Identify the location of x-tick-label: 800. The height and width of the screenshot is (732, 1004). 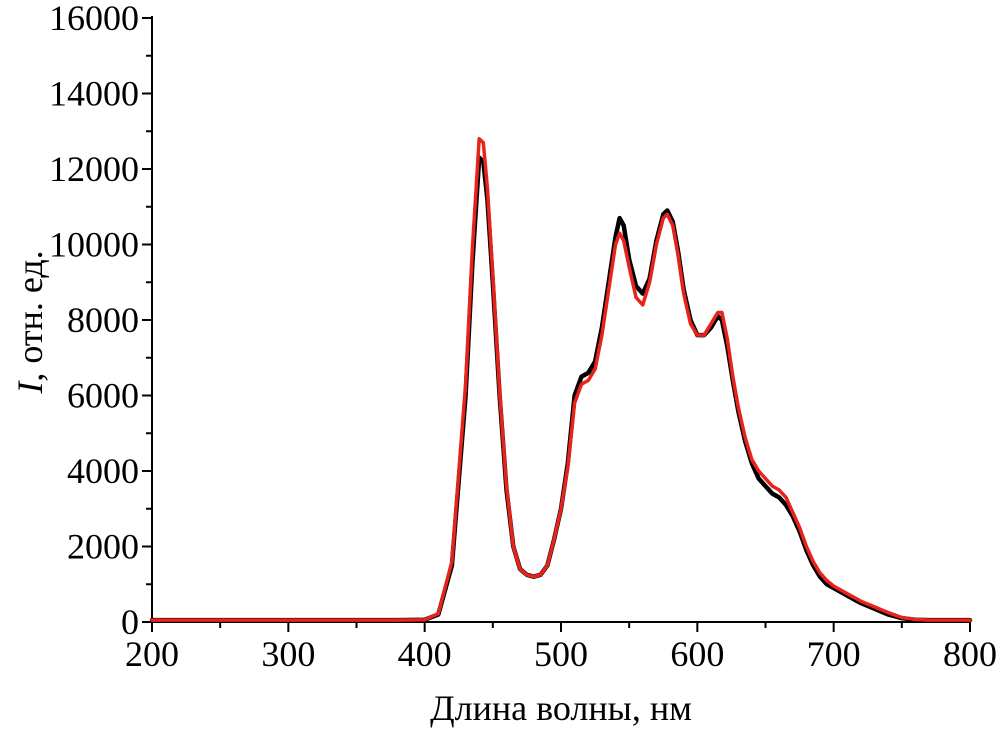
(970, 654).